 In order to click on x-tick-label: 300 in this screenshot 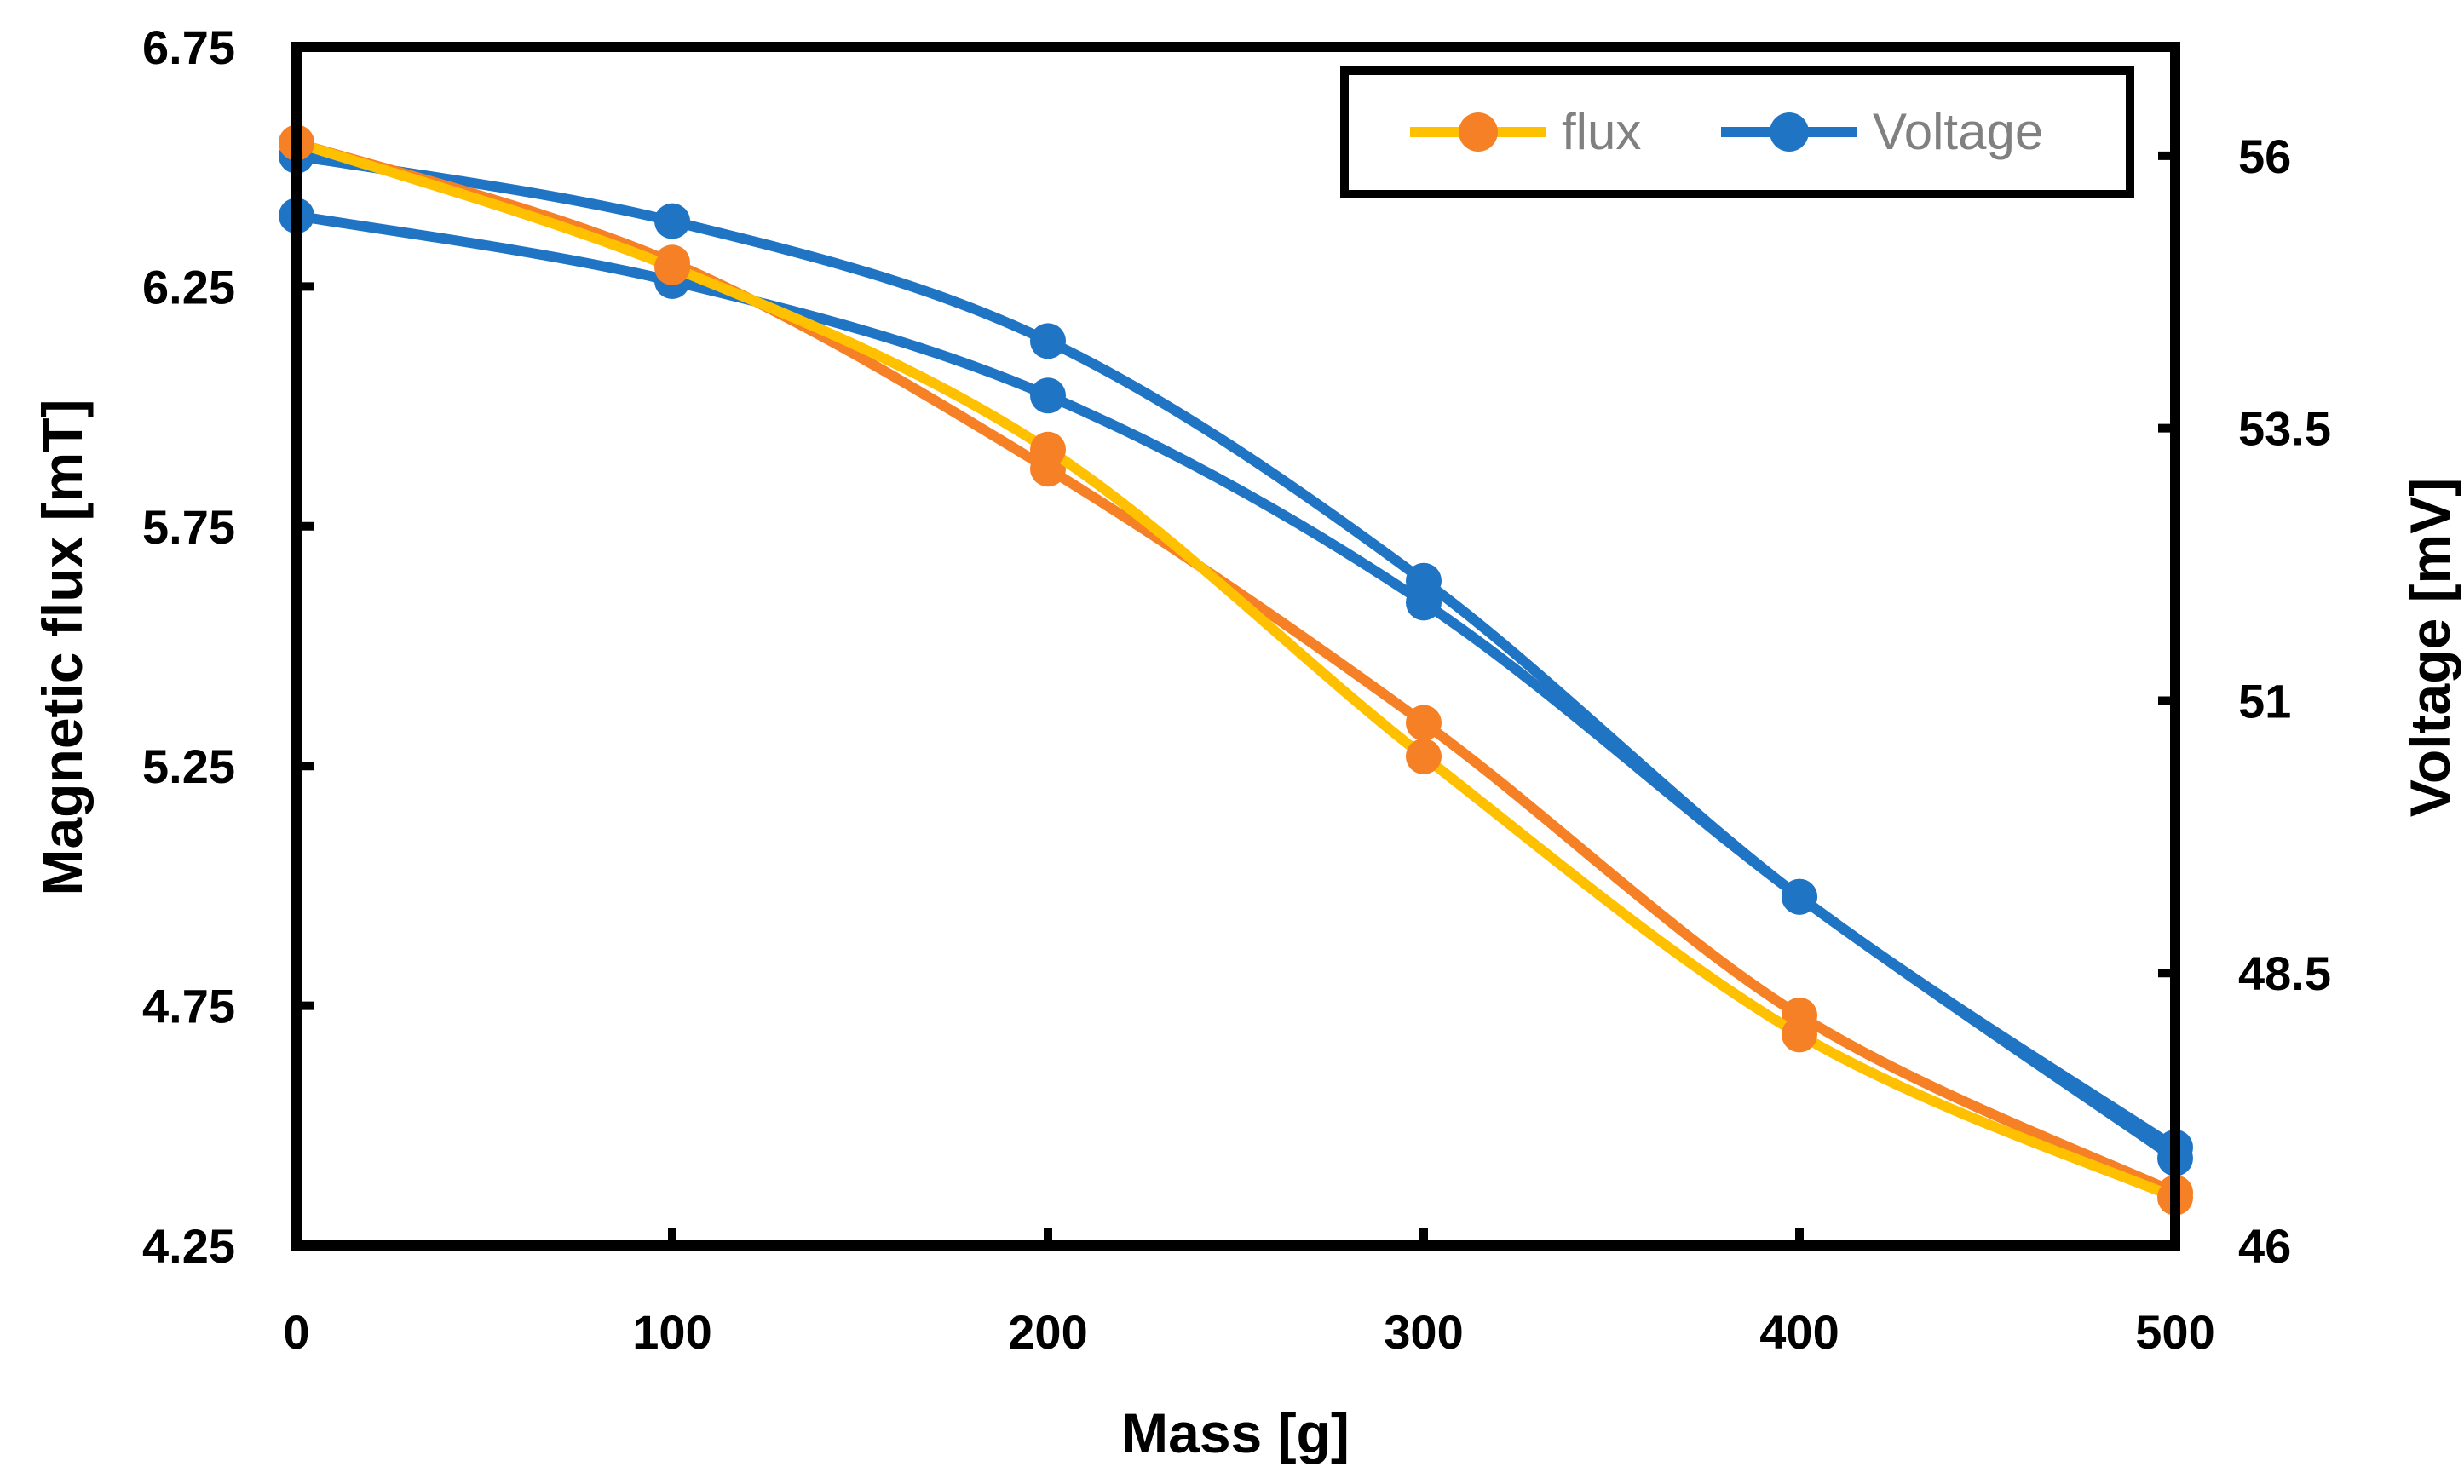, I will do `click(1423, 1332)`.